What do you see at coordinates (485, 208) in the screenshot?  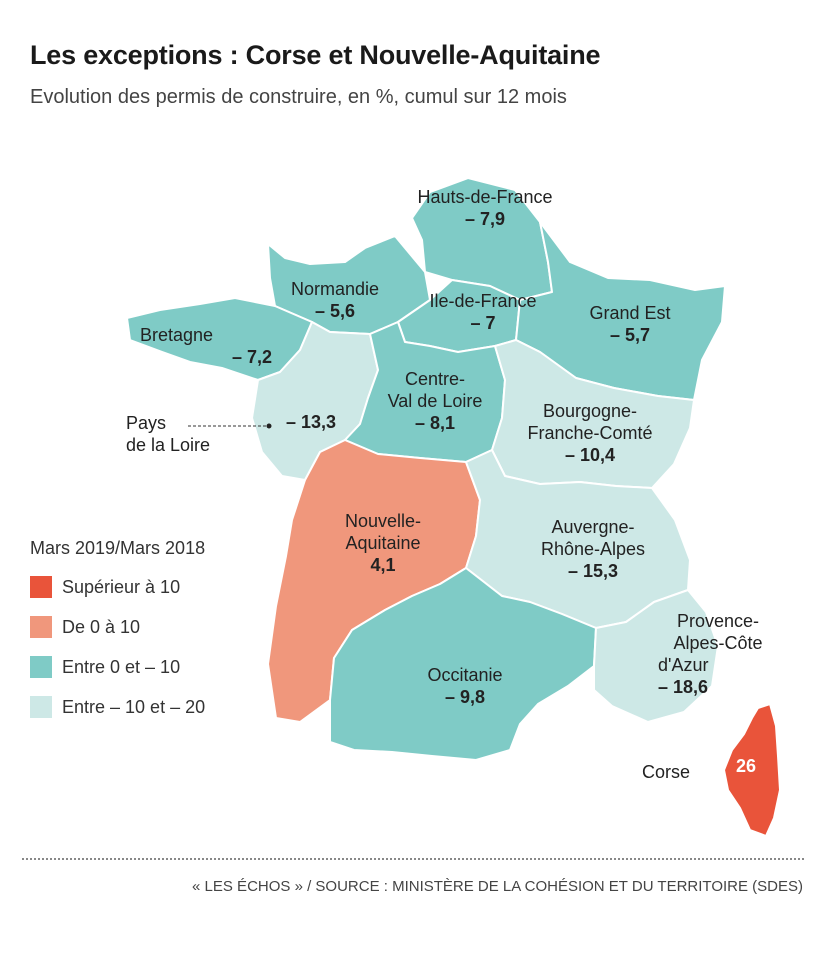 I see `label-hauts-de-france: Hauts-de-France – 7,9` at bounding box center [485, 208].